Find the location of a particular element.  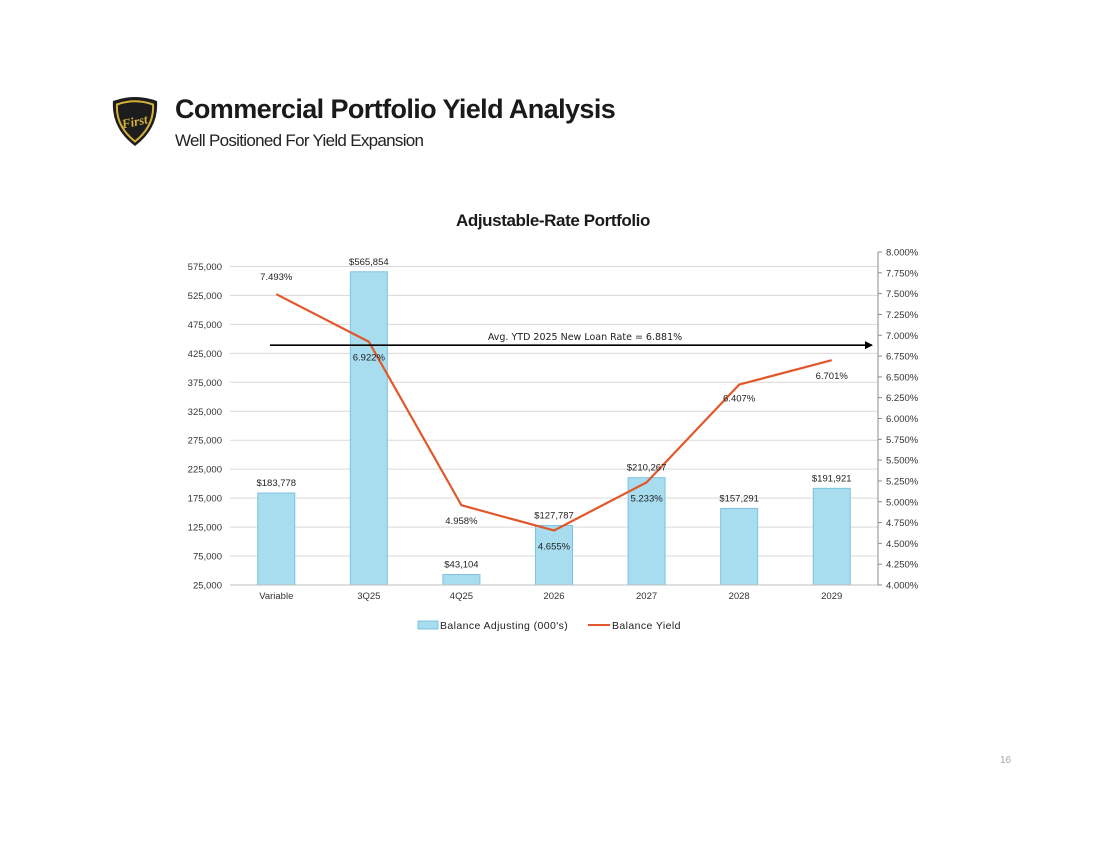

x-tick-label: 2029 is located at coordinates (831, 596).